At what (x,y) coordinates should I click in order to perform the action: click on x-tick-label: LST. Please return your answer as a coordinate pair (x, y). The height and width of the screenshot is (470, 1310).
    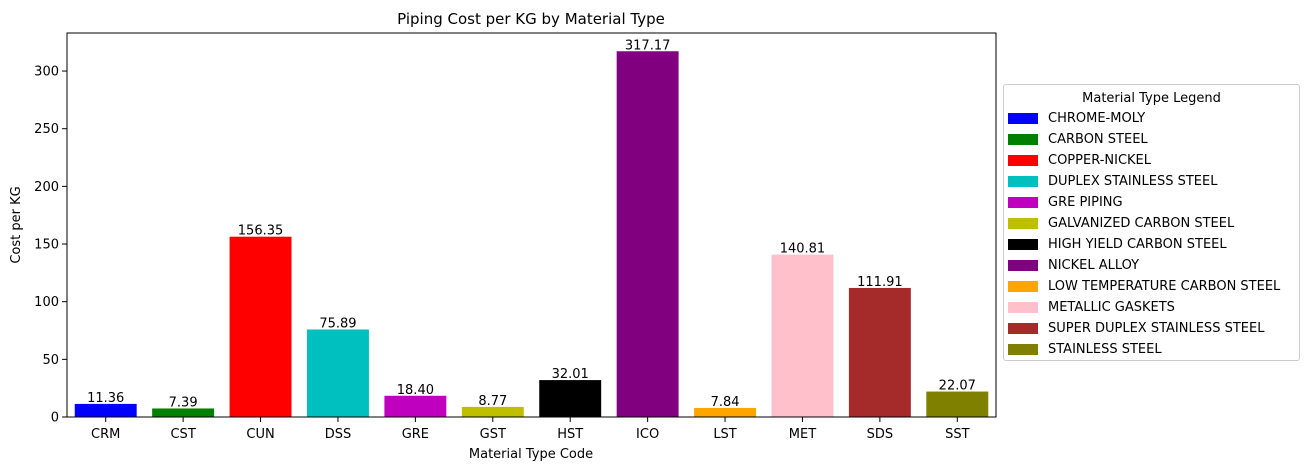
    Looking at the image, I should click on (724, 434).